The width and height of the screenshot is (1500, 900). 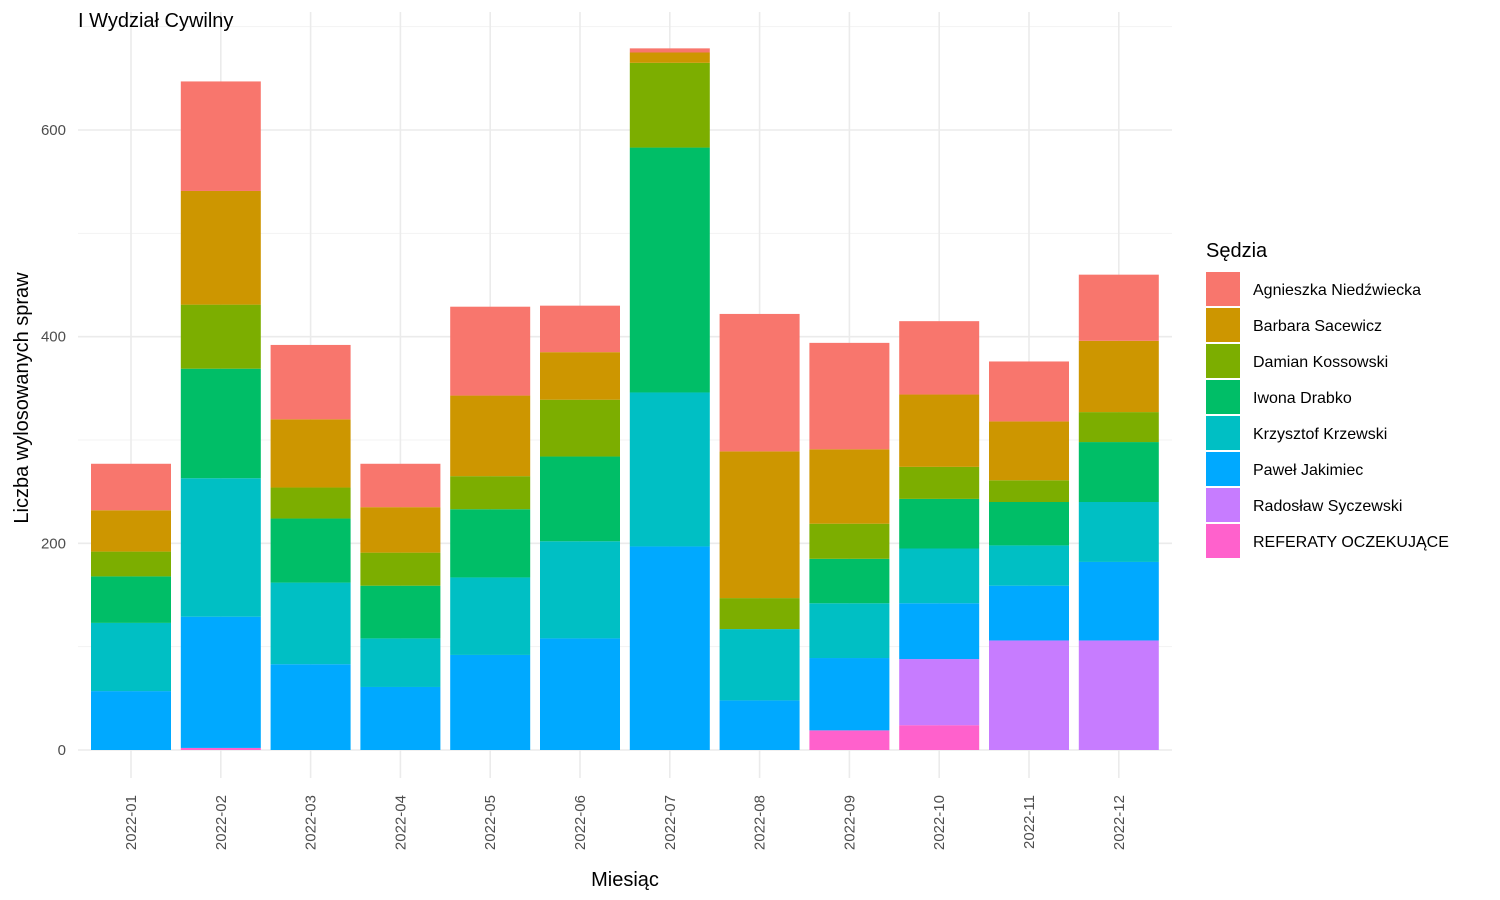 I want to click on x-tick-label: 2022-09, so click(x=849, y=822).